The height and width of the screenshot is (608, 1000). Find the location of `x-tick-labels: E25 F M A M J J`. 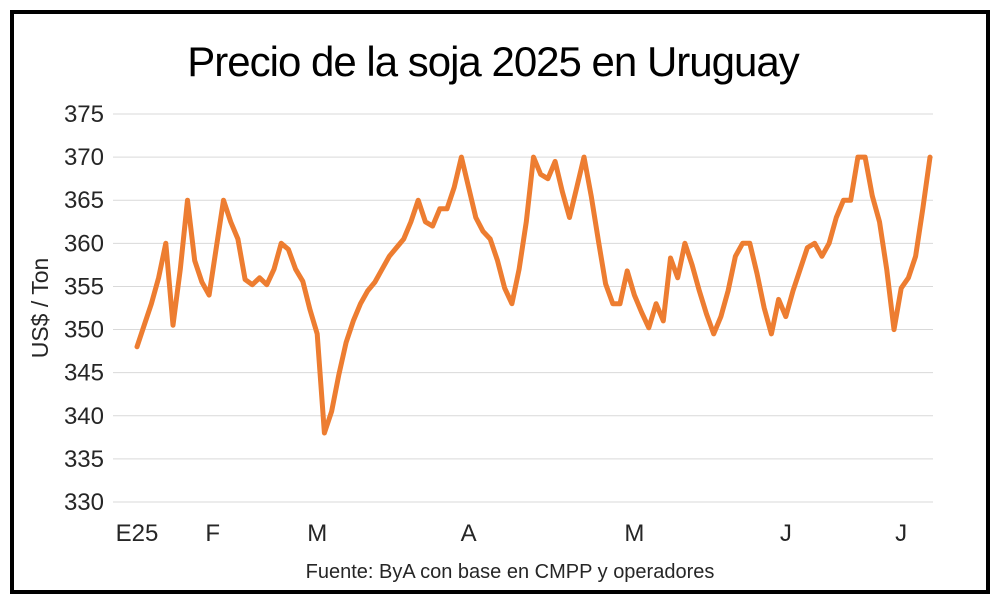

x-tick-labels: E25 F M A M J J is located at coordinates (512, 533).